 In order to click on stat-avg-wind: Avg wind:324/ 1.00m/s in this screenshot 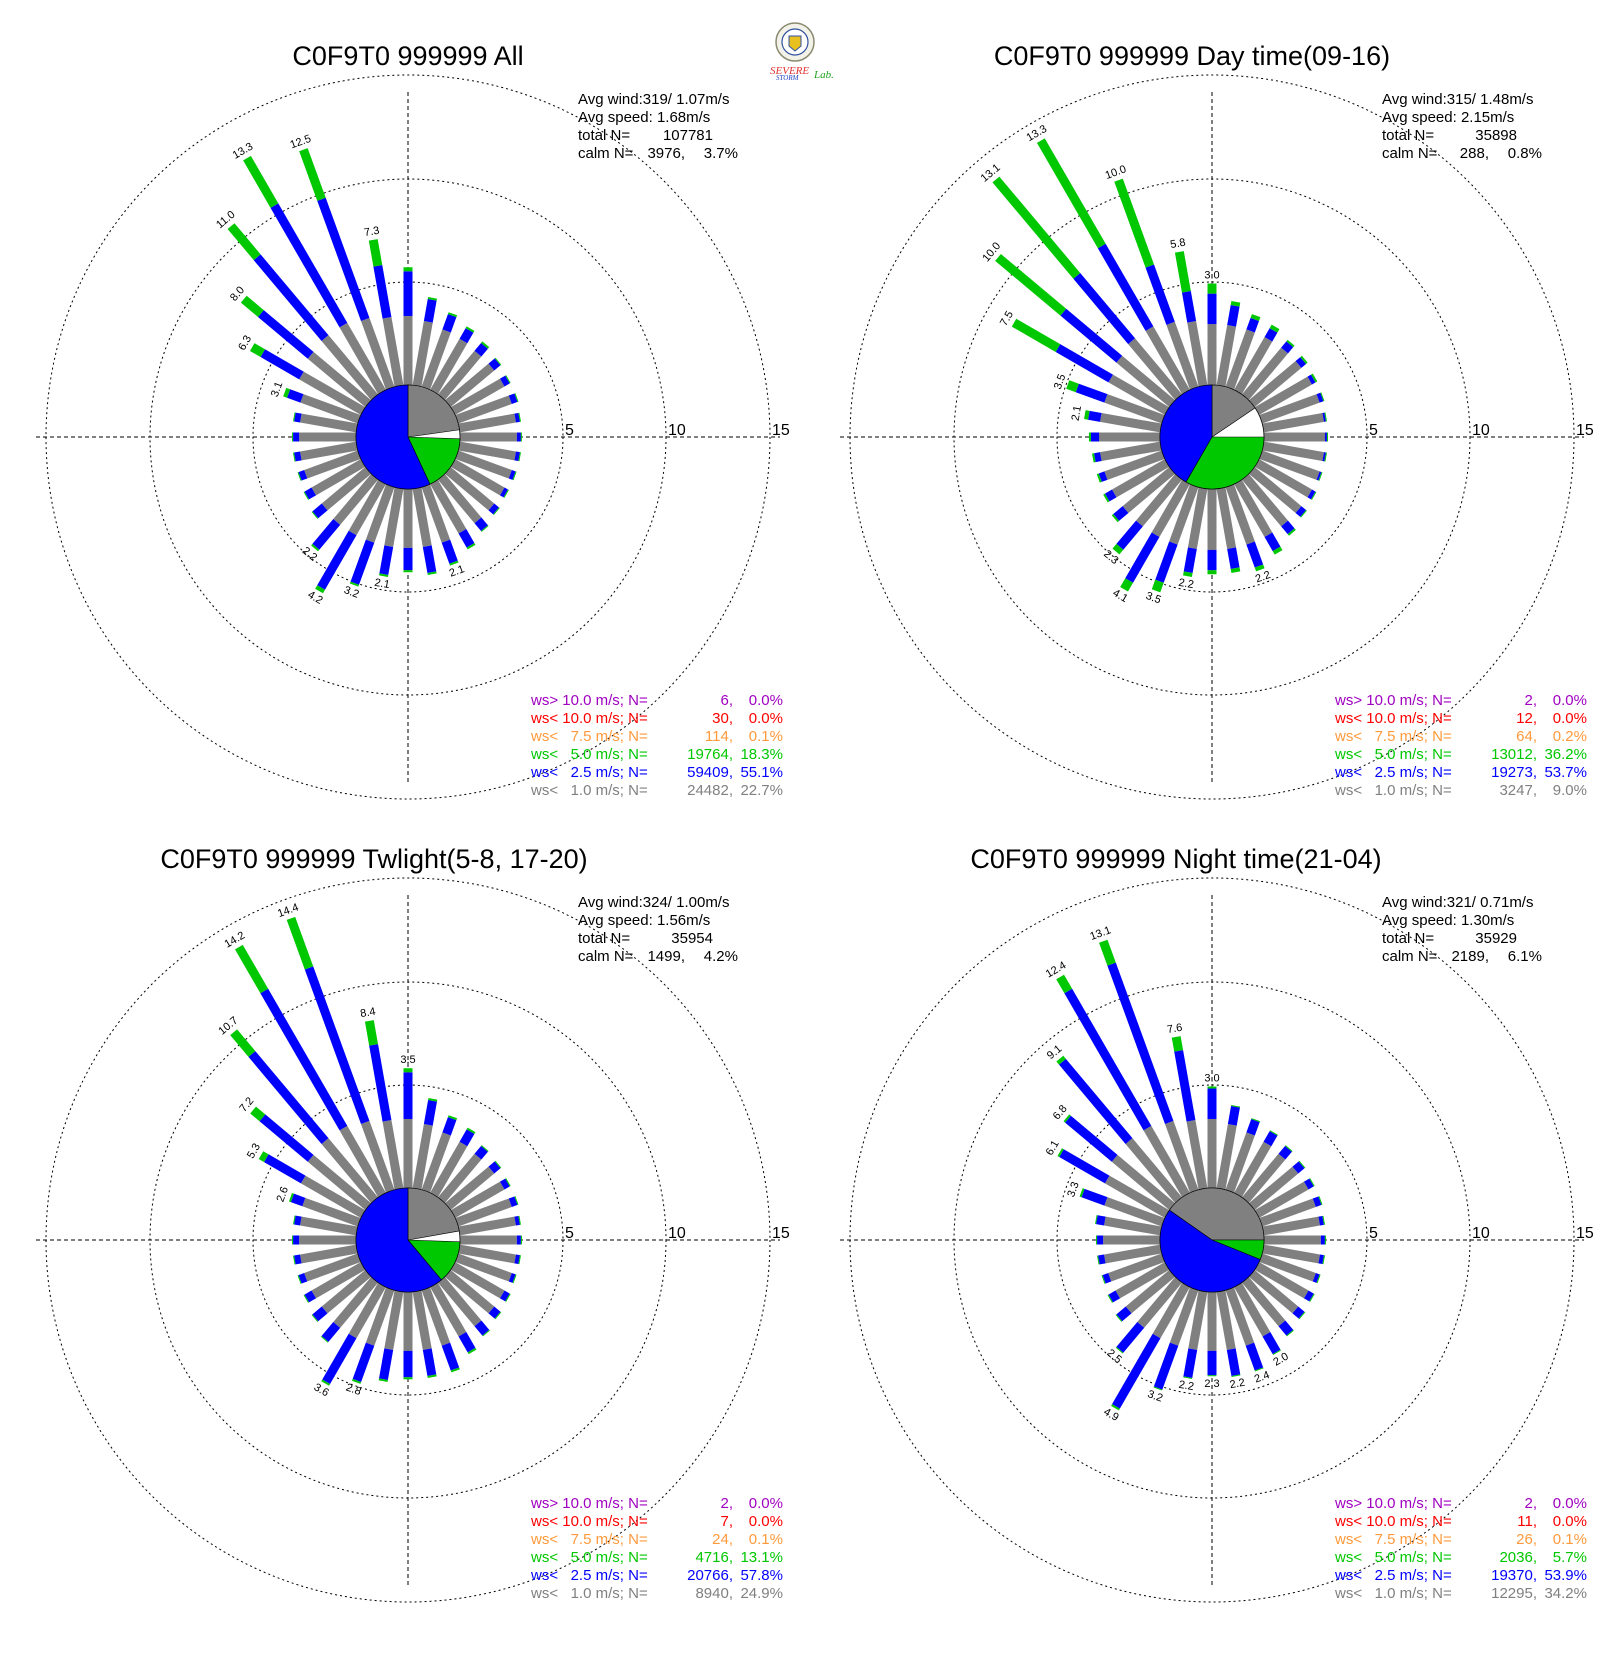, I will do `click(653, 902)`.